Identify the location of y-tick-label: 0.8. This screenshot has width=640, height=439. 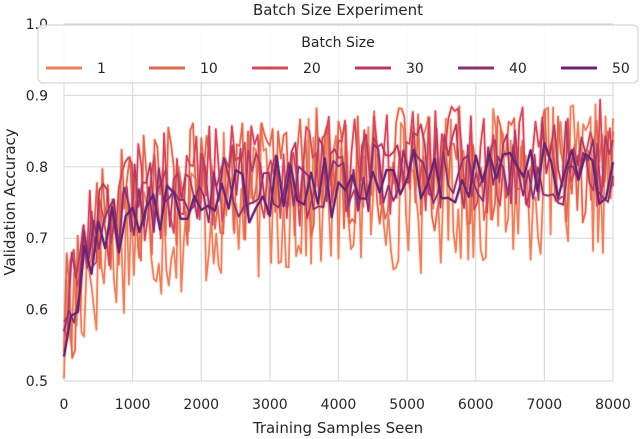
(37, 168).